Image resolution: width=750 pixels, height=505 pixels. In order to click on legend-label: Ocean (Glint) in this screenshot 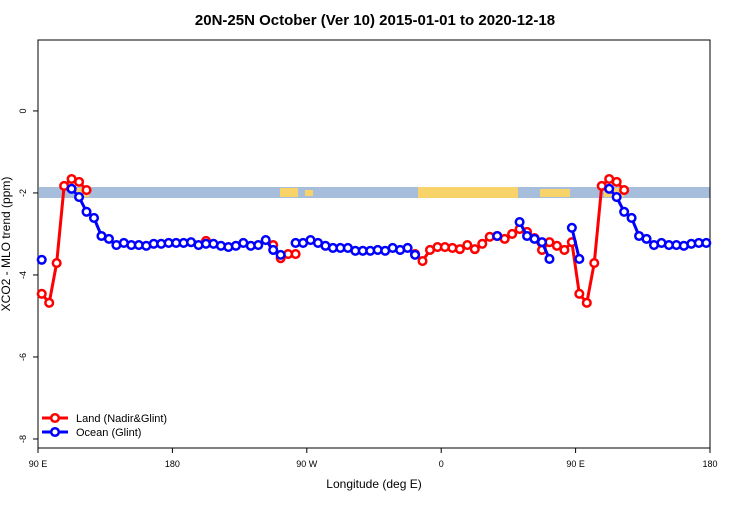, I will do `click(108, 433)`.